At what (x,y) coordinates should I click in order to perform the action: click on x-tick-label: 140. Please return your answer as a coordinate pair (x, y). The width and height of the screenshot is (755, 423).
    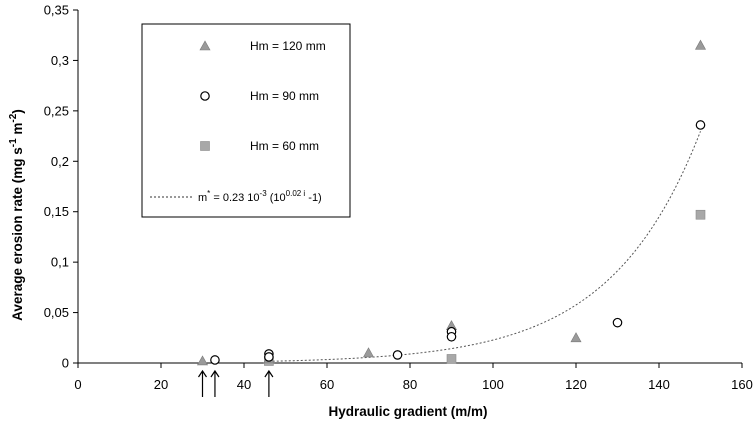
    Looking at the image, I should click on (659, 384).